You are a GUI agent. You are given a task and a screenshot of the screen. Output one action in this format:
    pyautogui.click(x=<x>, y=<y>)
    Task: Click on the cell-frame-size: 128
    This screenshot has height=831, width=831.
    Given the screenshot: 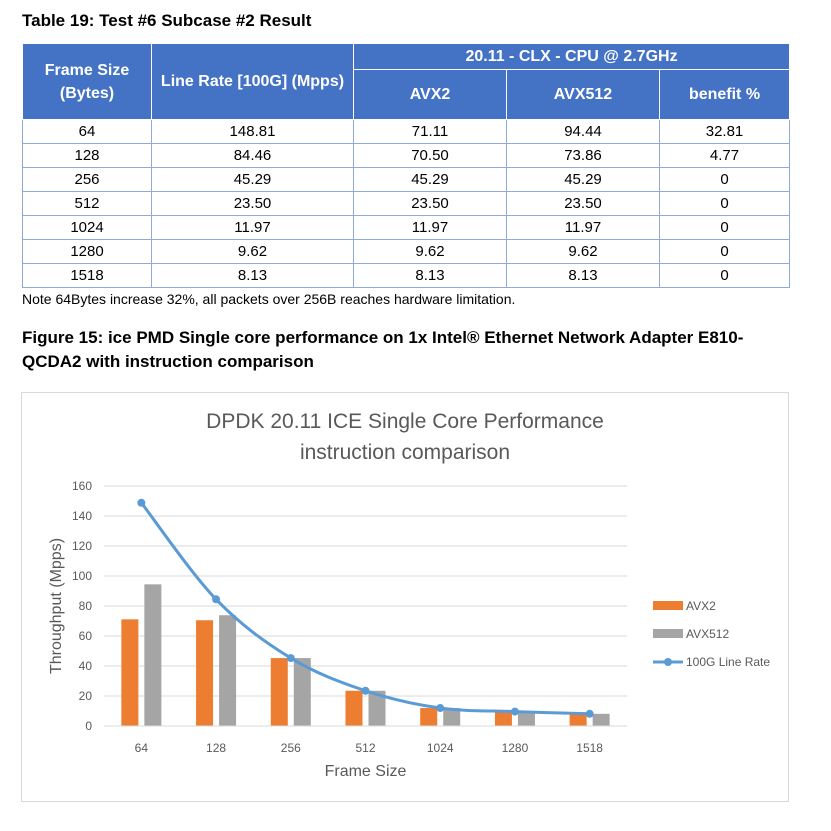 What is the action you would take?
    pyautogui.click(x=87, y=155)
    